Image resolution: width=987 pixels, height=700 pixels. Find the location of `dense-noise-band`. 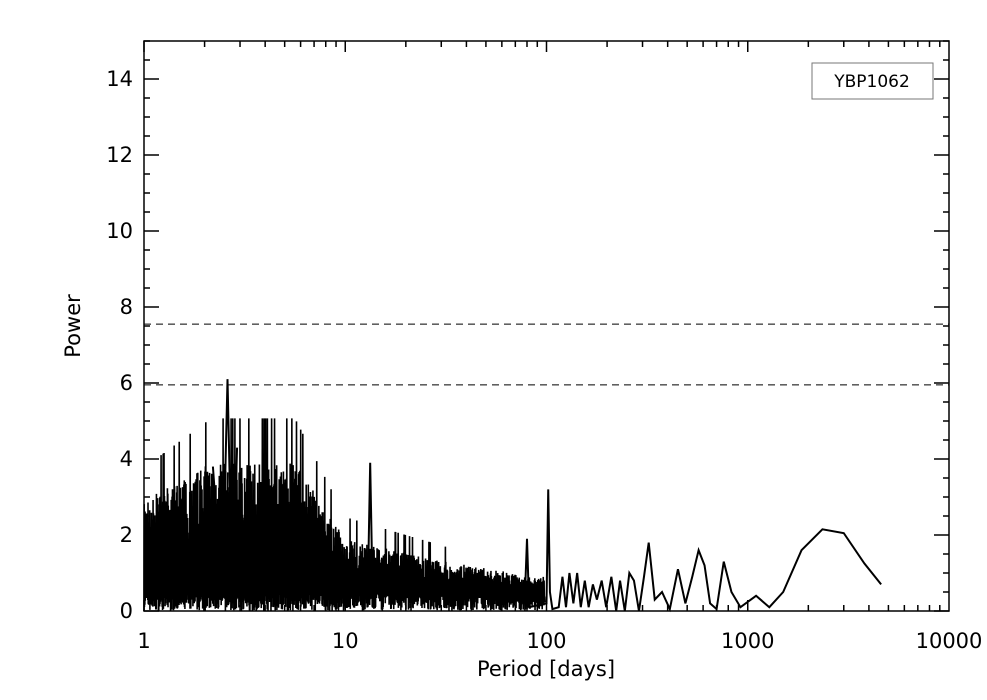

dense-noise-band is located at coordinates (344, 515).